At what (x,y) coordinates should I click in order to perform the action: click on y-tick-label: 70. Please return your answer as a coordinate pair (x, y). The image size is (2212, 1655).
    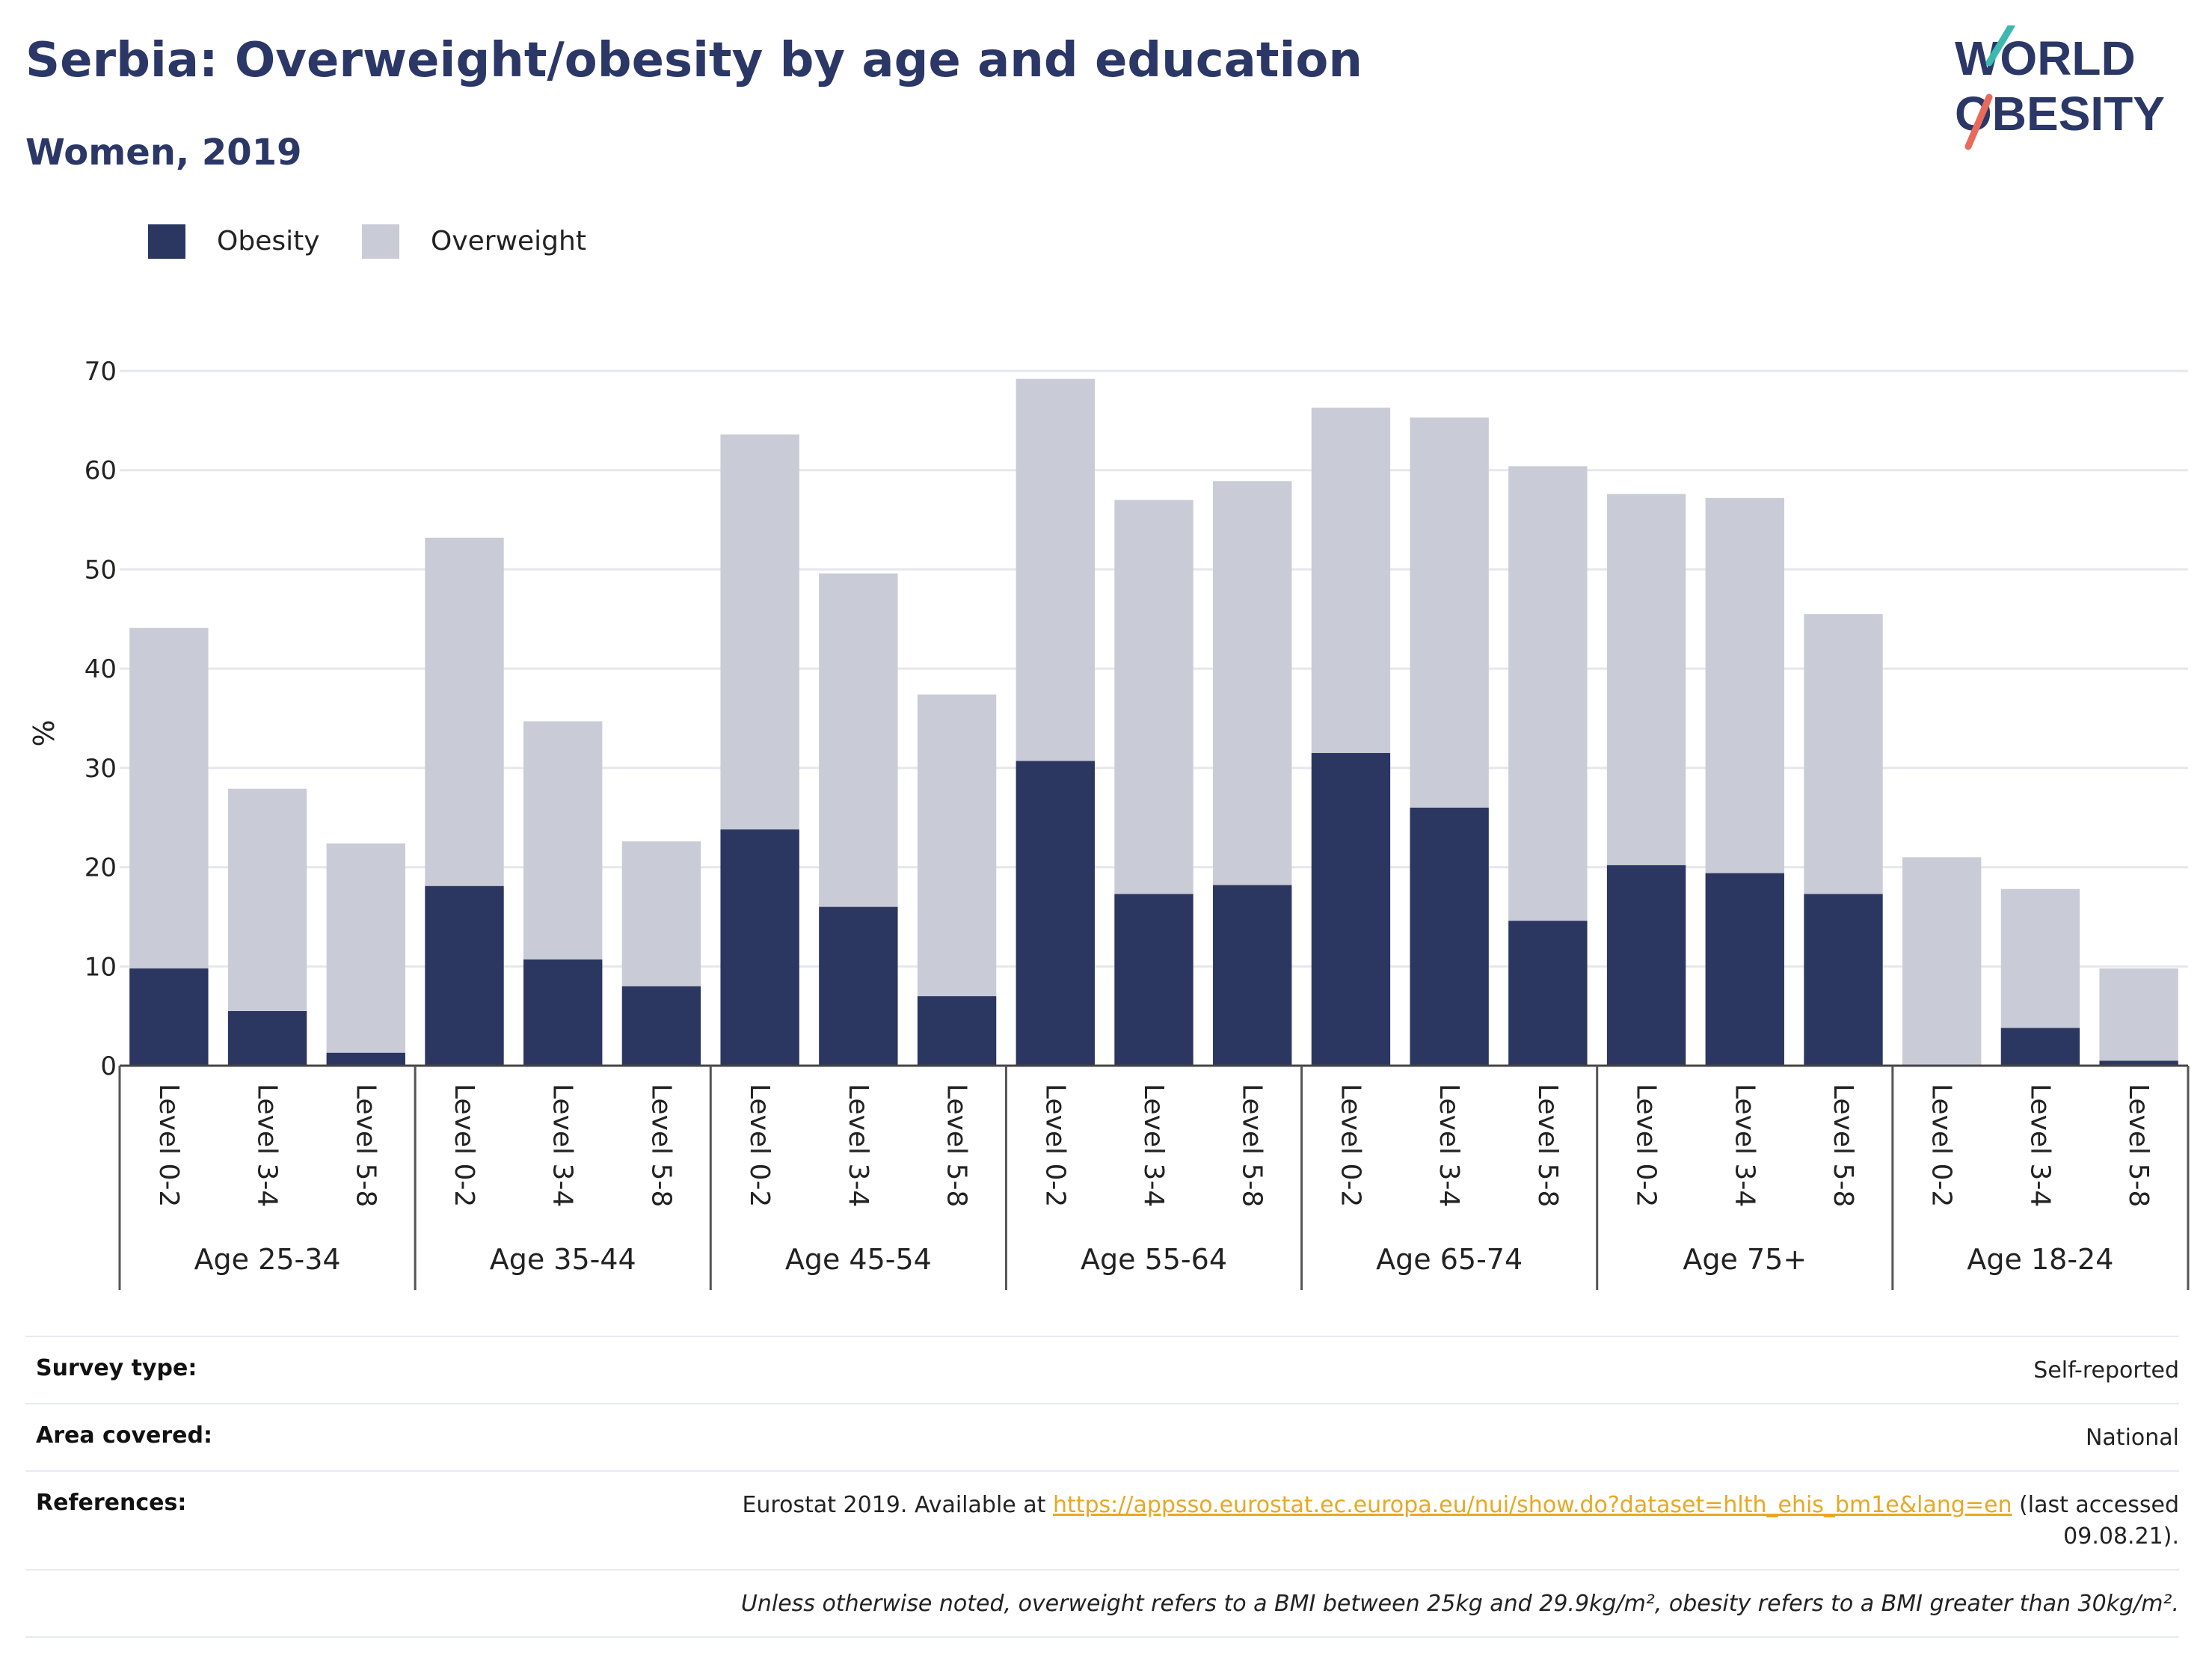
    Looking at the image, I should click on (101, 372).